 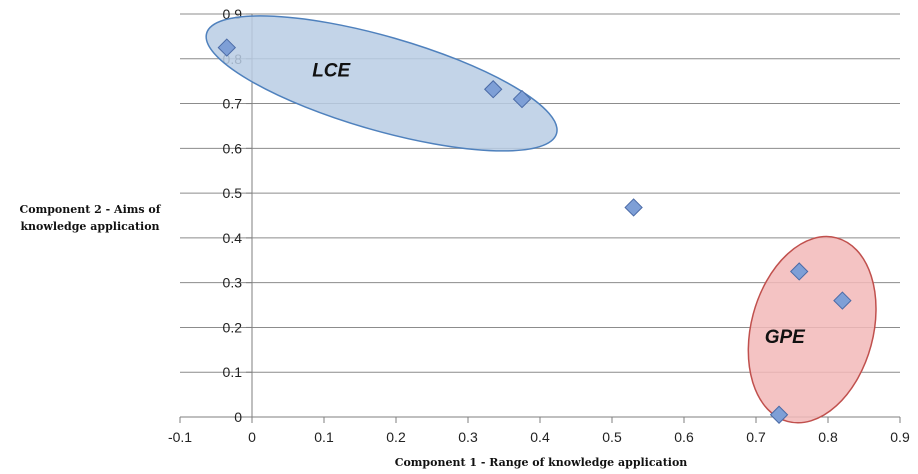 What do you see at coordinates (233, 327) in the screenshot?
I see `y-tick-label: 0.2` at bounding box center [233, 327].